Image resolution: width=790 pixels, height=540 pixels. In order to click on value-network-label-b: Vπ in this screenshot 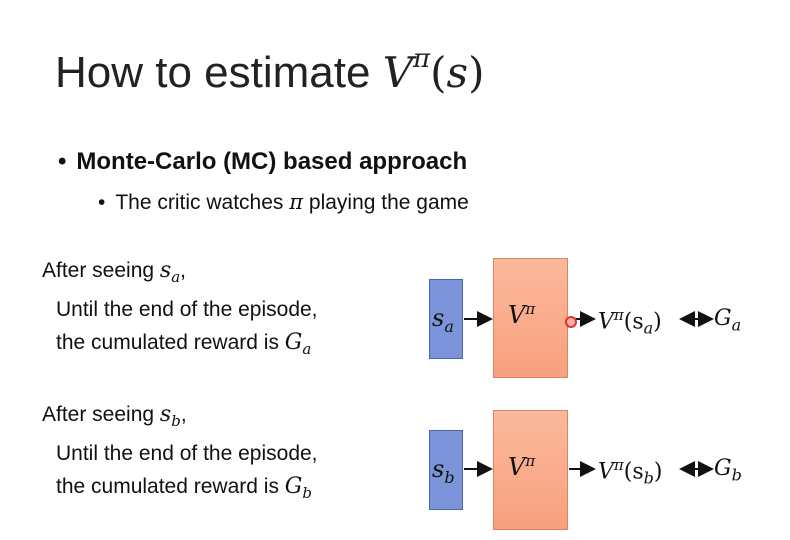, I will do `click(521, 466)`.